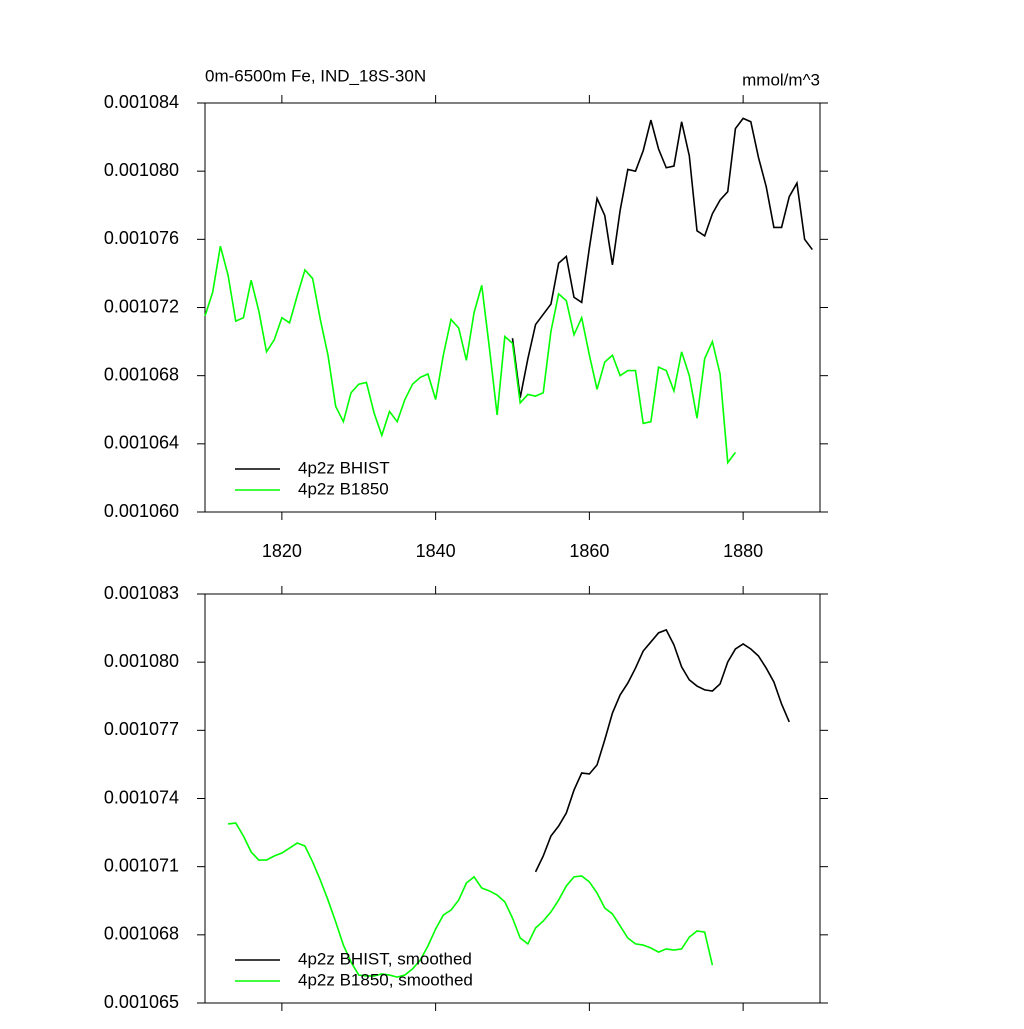 The width and height of the screenshot is (1024, 1029). What do you see at coordinates (141, 797) in the screenshot?
I see `y-tick-label: 0.001074` at bounding box center [141, 797].